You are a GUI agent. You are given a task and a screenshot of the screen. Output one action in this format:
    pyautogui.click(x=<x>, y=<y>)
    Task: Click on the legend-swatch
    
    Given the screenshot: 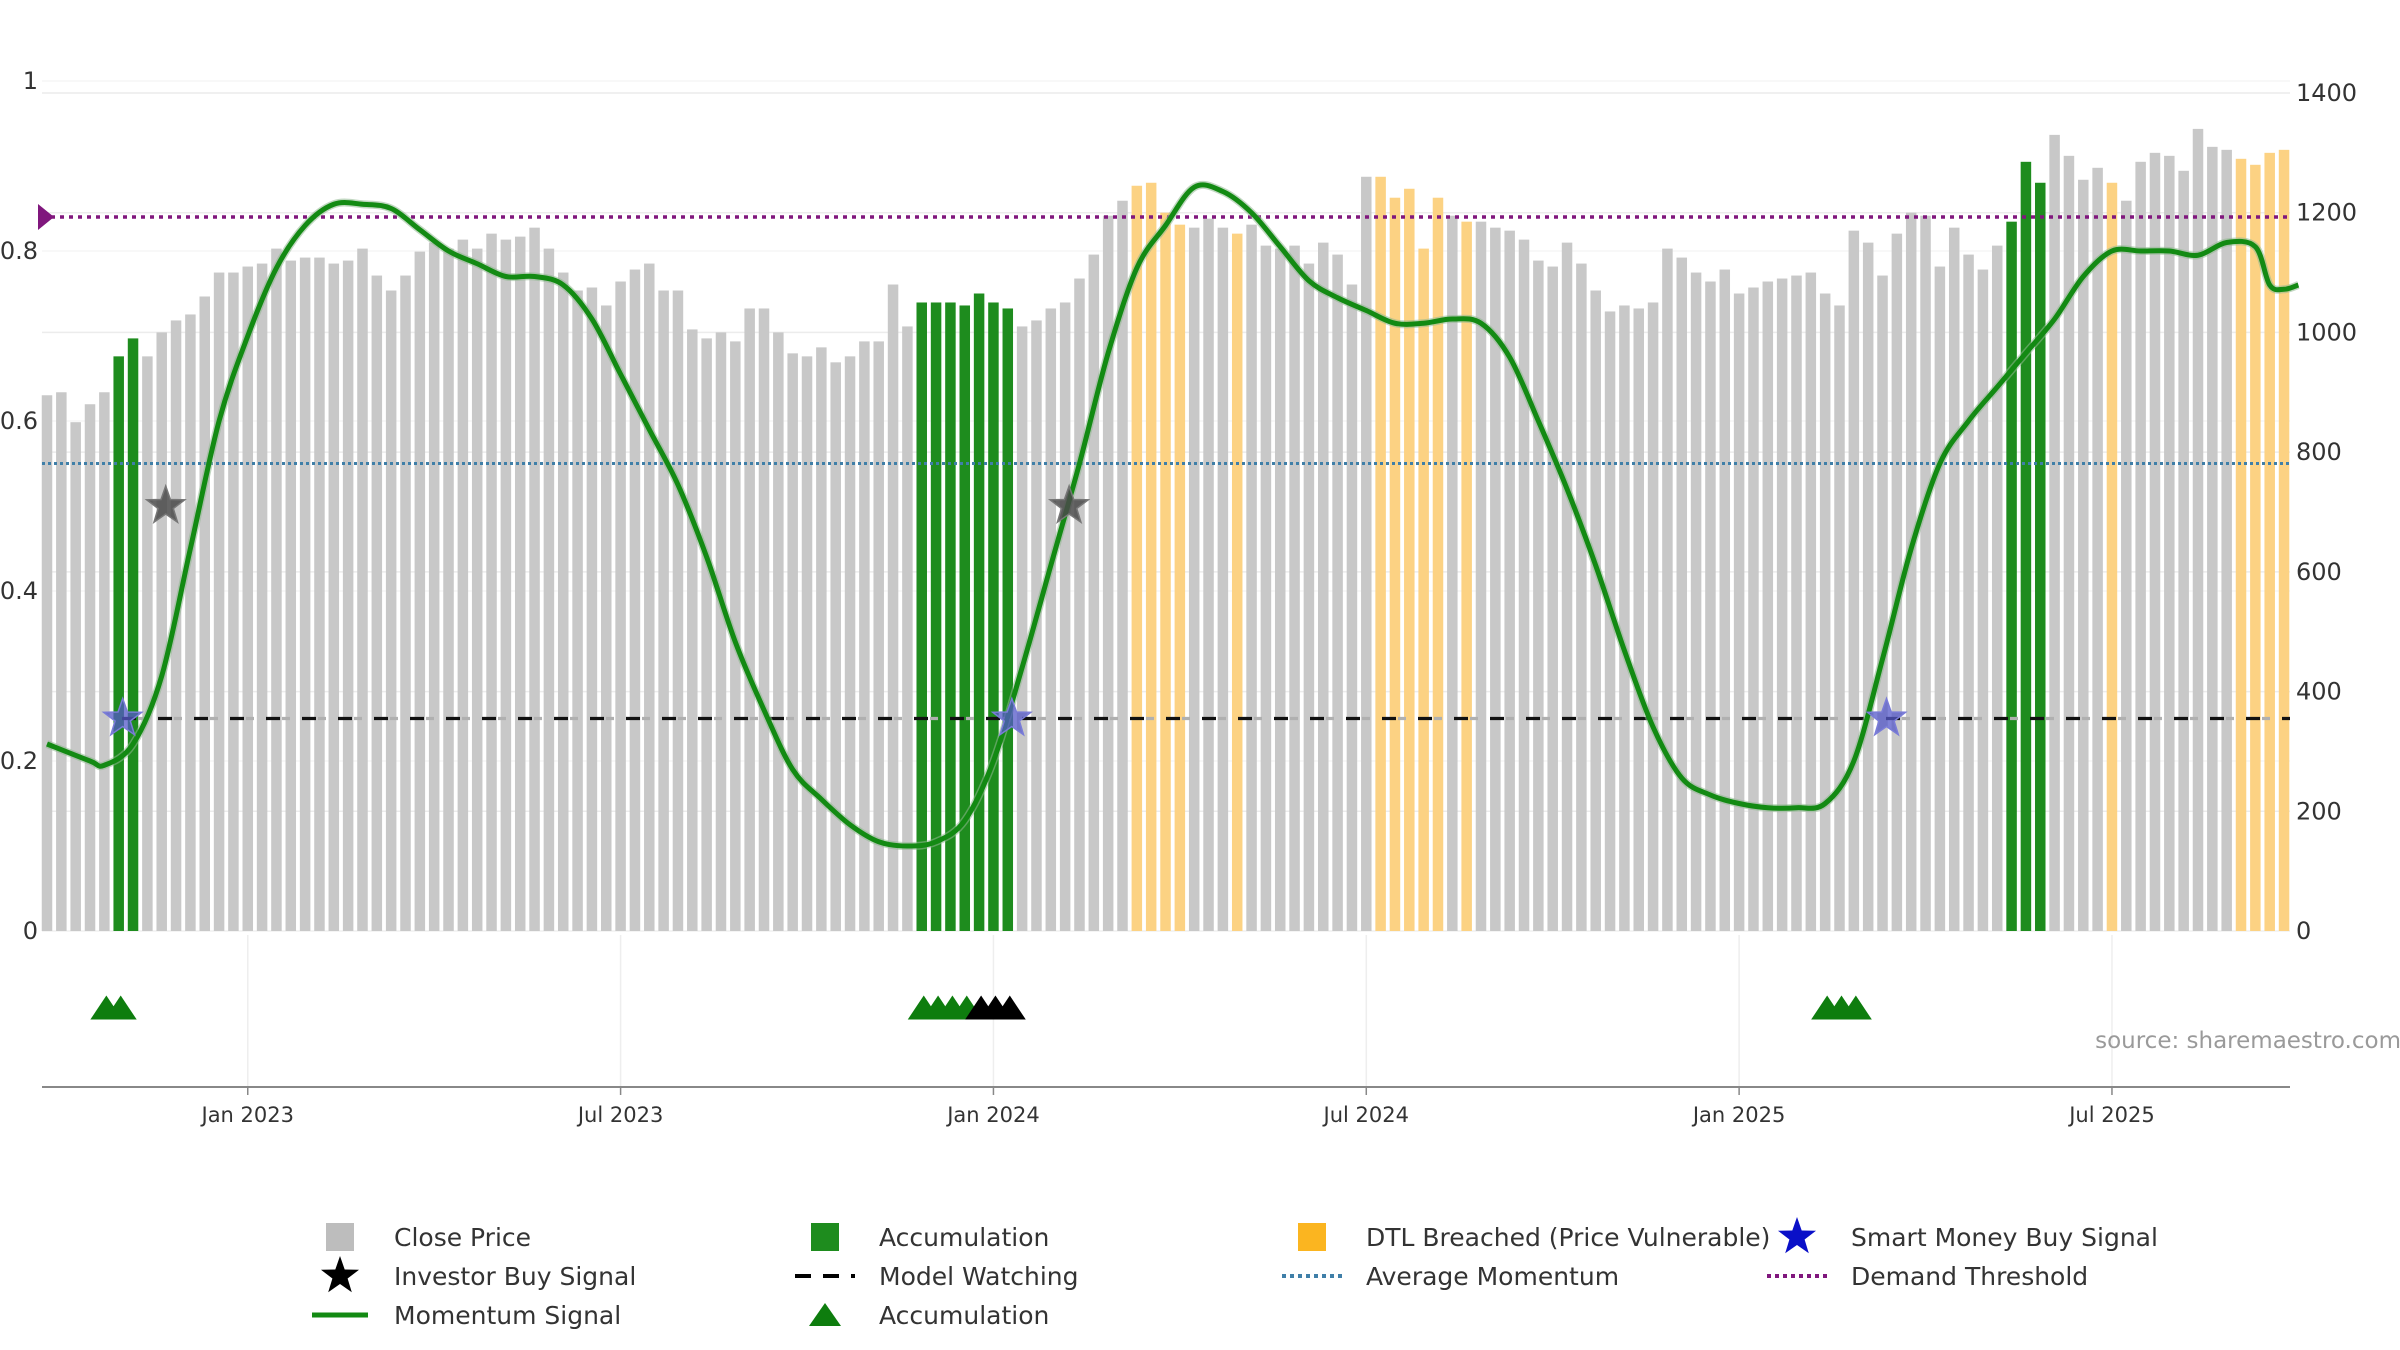 What is the action you would take?
    pyautogui.click(x=825, y=1237)
    